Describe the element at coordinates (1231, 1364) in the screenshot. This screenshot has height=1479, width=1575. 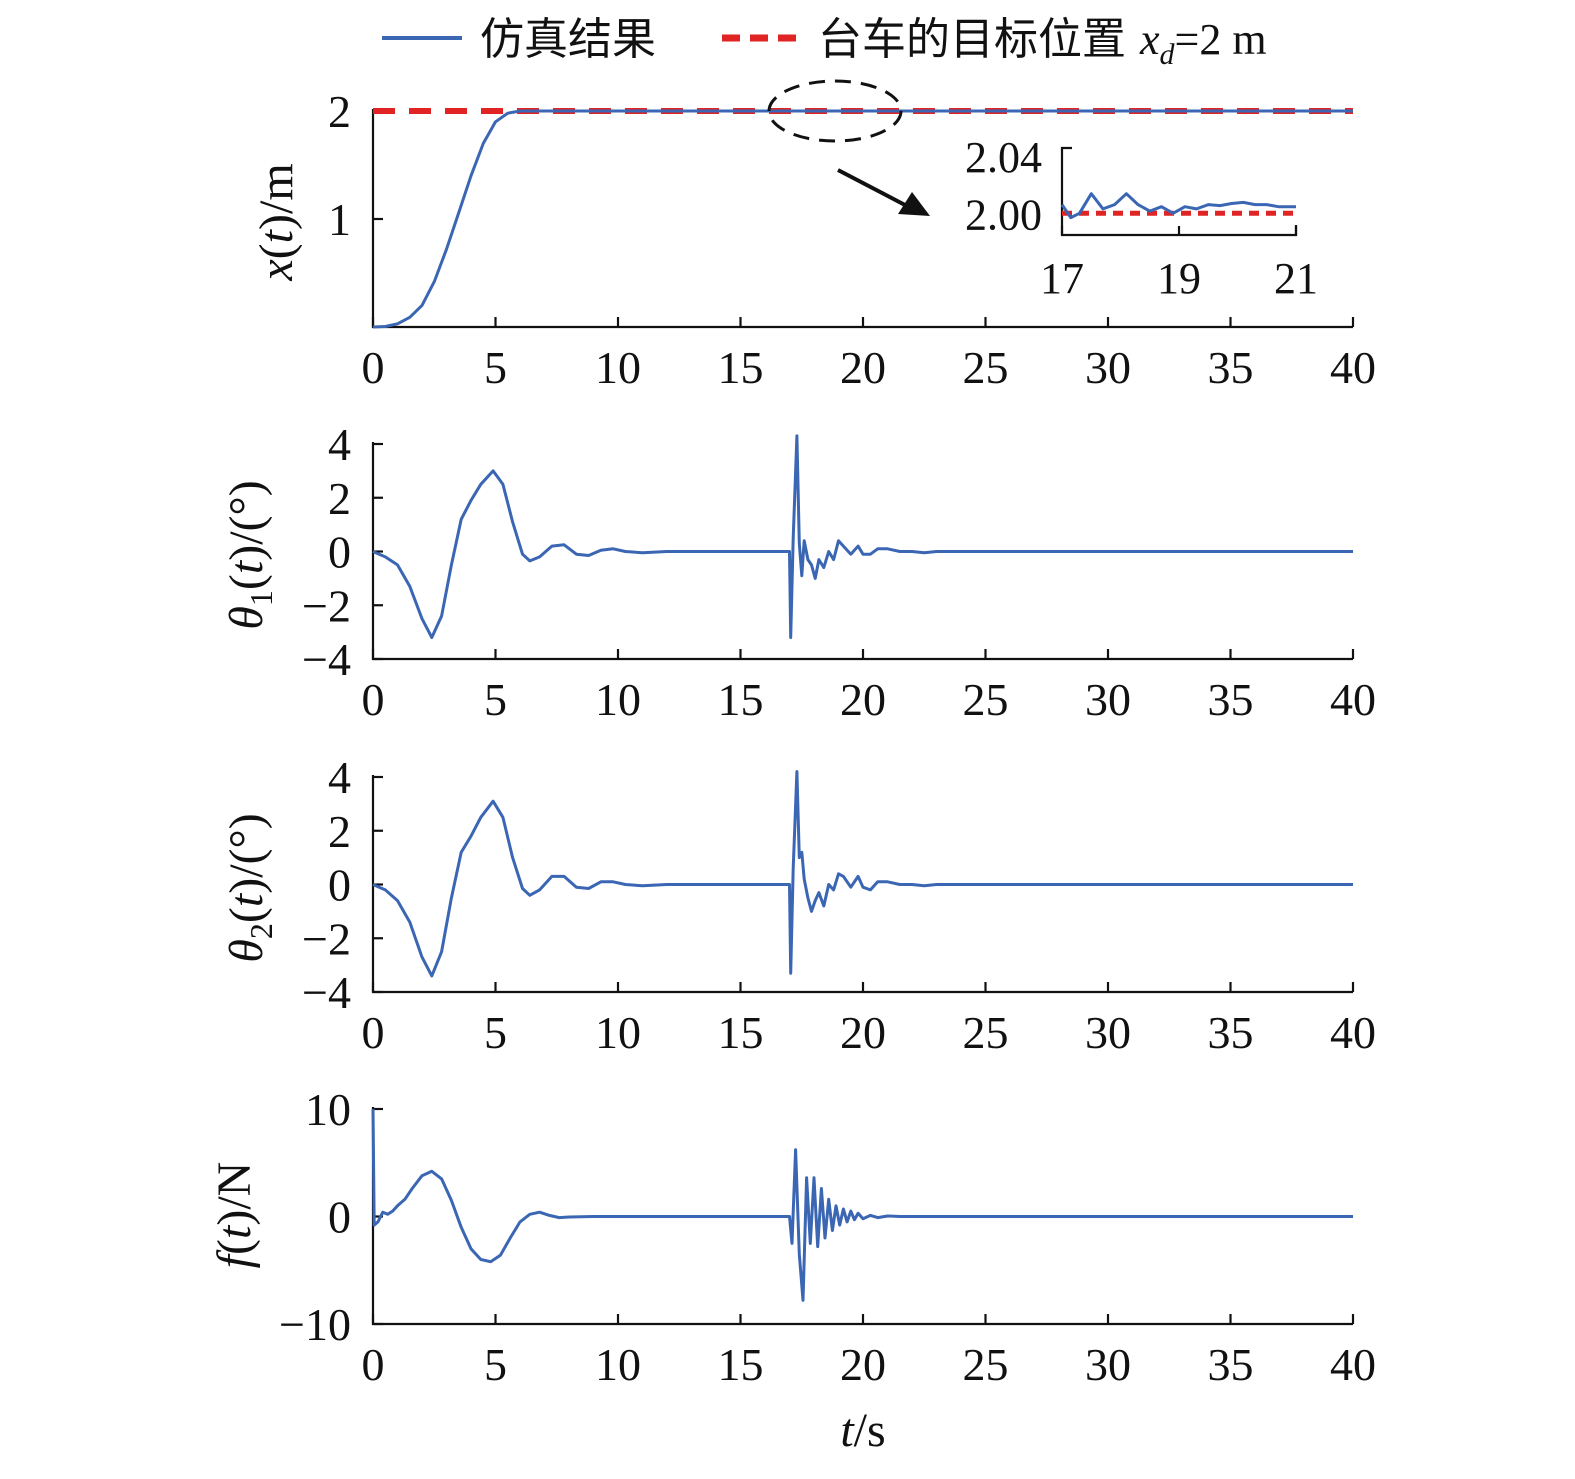
I see `x-tick-label-force: 35` at that location.